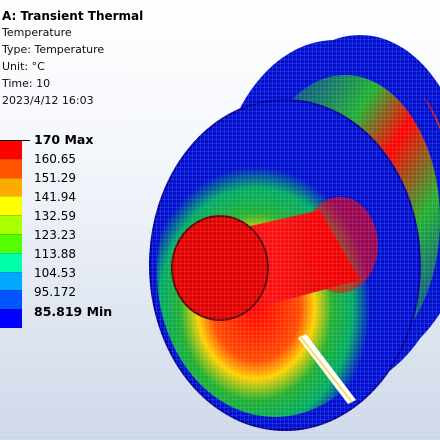 Image resolution: width=440 pixels, height=440 pixels. I want to click on legend-max-label: 170 Max, so click(64, 139).